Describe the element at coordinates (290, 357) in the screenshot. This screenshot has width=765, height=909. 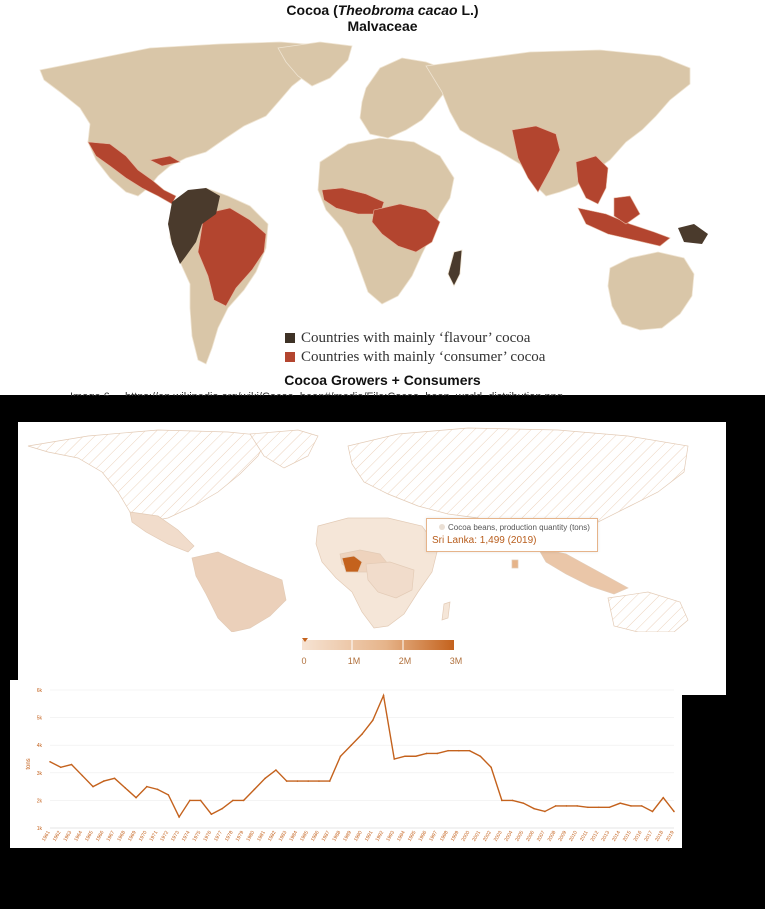
I see `legend-consumer-swatch` at that location.